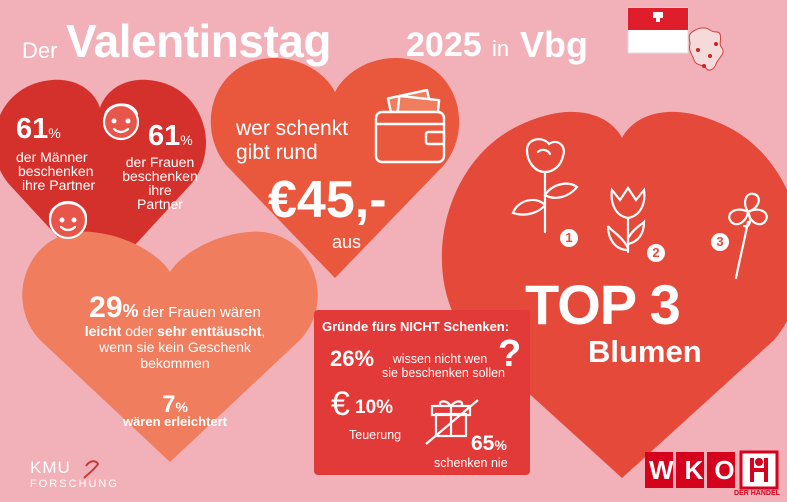 This screenshot has height=502, width=787. Describe the element at coordinates (170, 136) in the screenshot. I see `women-percent: 61%` at that location.